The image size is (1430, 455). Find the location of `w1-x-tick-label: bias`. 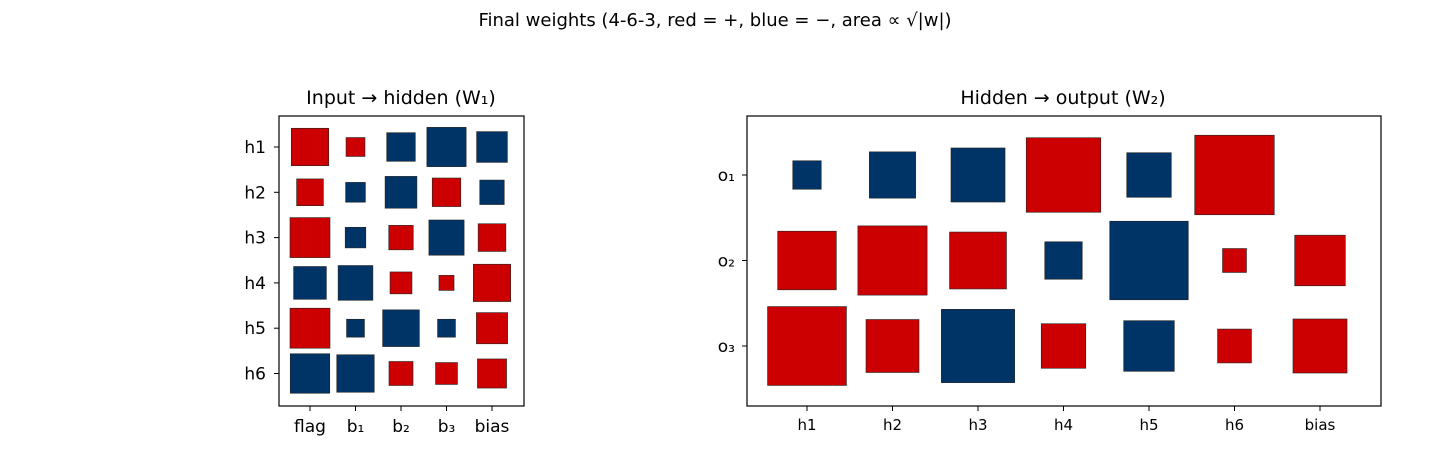

w1-x-tick-label: bias is located at coordinates (492, 427).